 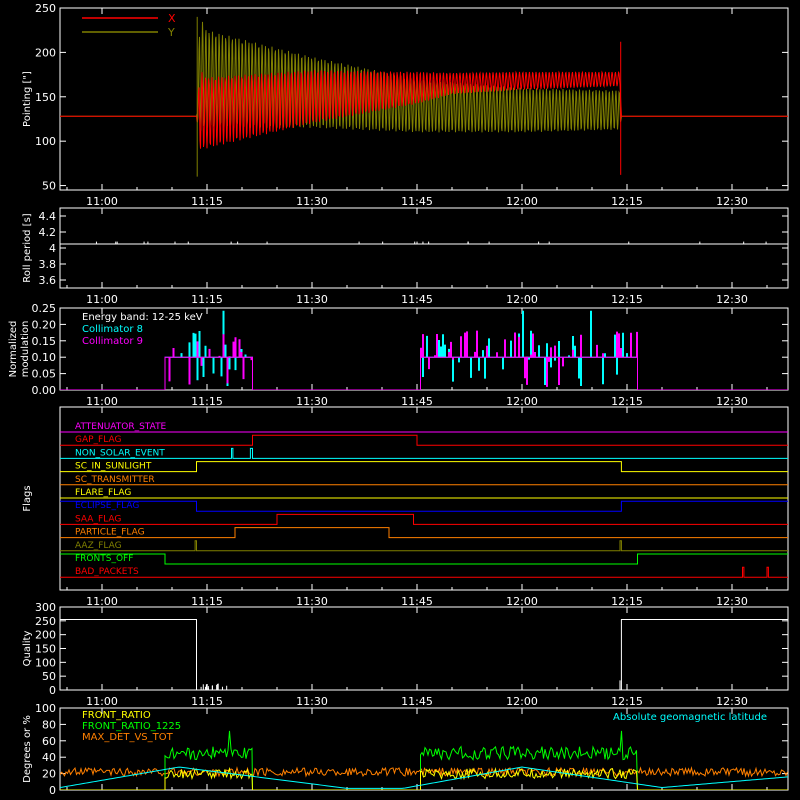 I want to click on modulation-ytick-label: 0.20, so click(x=44, y=324).